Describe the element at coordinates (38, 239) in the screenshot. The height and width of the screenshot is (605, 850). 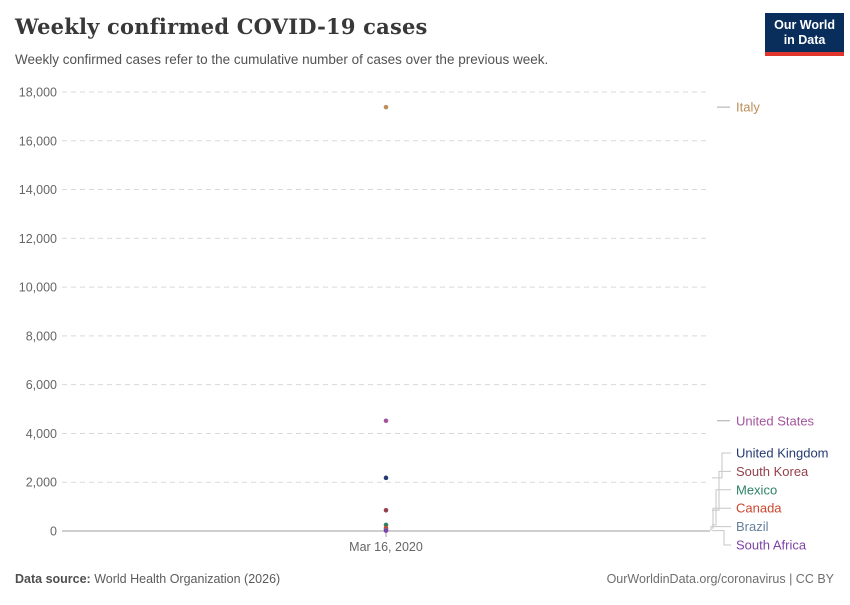
I see `y-tick-label-12000: 12,000` at that location.